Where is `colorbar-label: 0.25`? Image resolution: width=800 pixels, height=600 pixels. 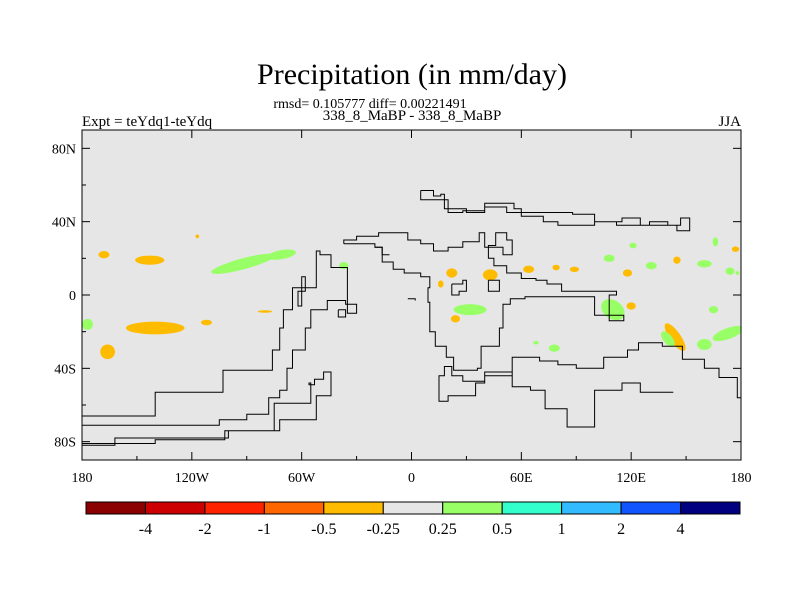
colorbar-label: 0.25 is located at coordinates (443, 529).